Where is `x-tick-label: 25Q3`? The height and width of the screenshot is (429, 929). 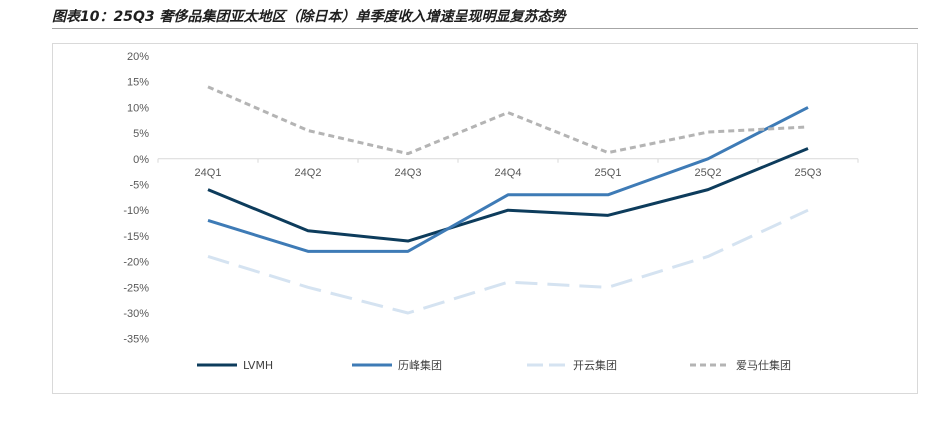
x-tick-label: 25Q3 is located at coordinates (808, 173).